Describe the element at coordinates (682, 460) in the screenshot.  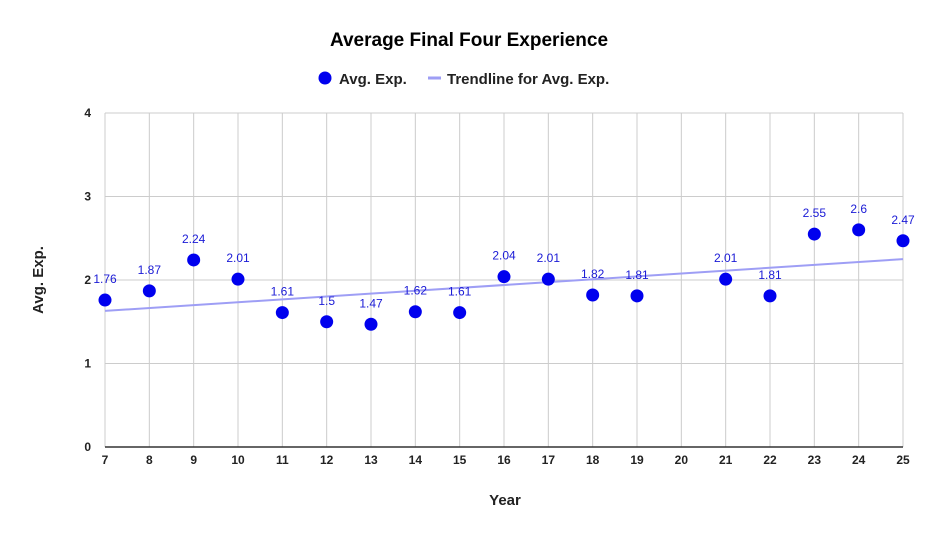
I see `x-tick-label-20: 20` at that location.